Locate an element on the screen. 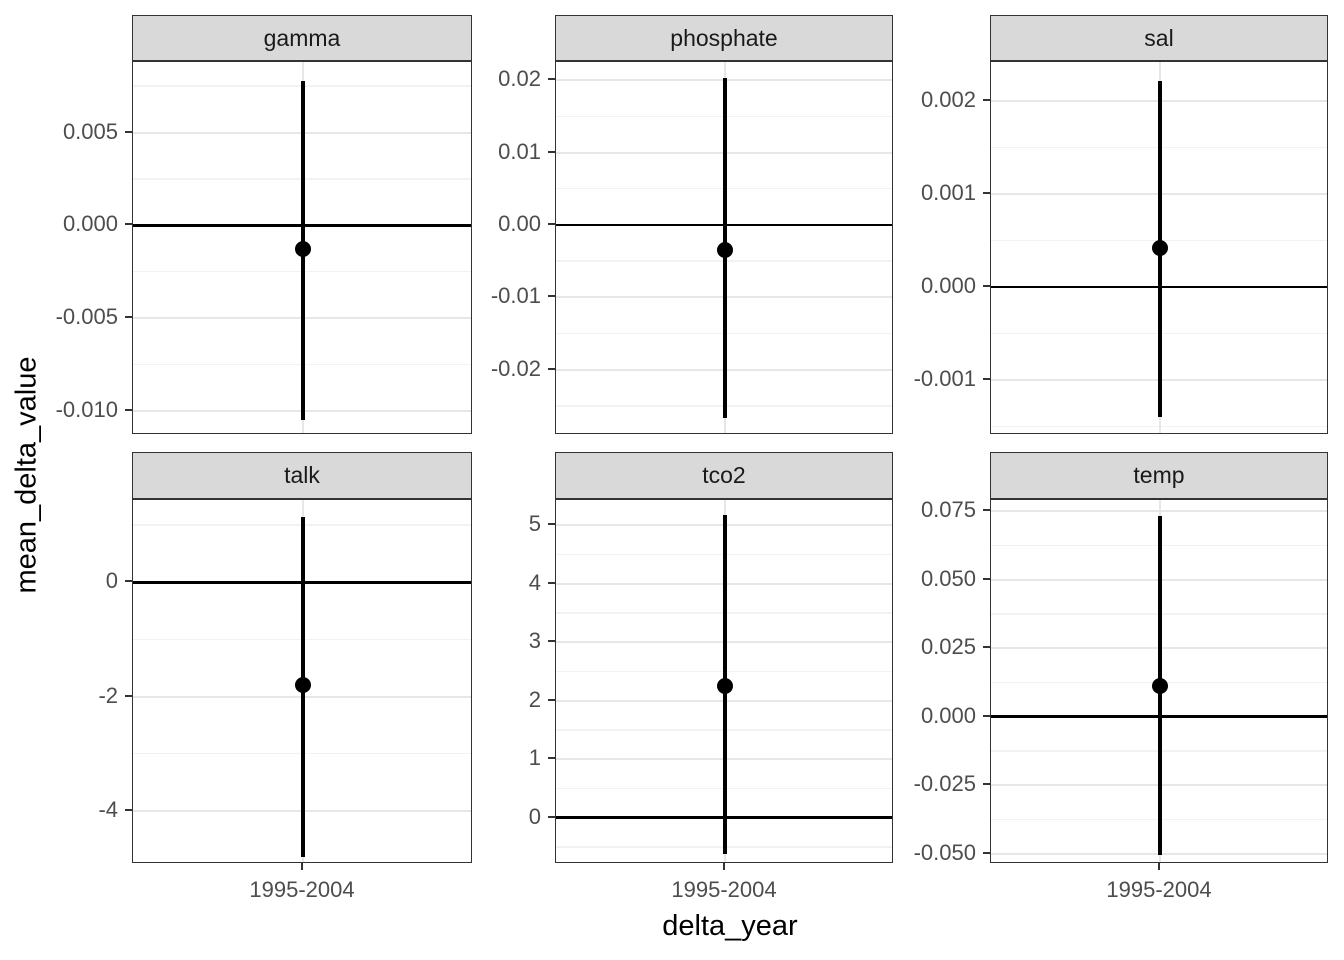  facet-panel-tco2 is located at coordinates (724, 681).